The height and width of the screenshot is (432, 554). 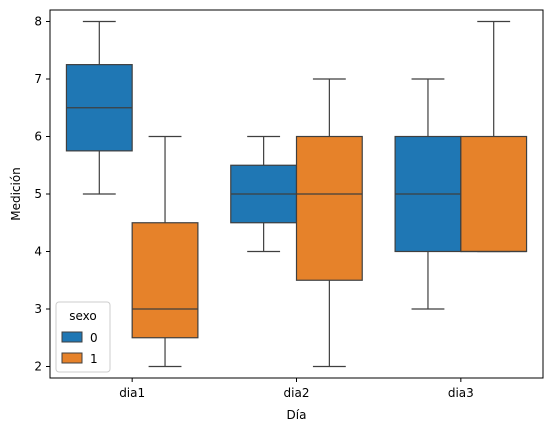 I want to click on y-tick-label: 6, so click(x=38, y=137).